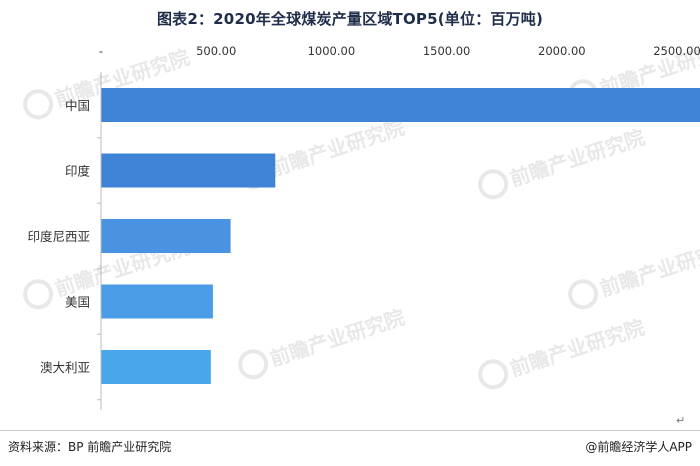 This screenshot has width=700, height=466. Describe the element at coordinates (65, 367) in the screenshot. I see `category-label: 澳大利亚` at that location.